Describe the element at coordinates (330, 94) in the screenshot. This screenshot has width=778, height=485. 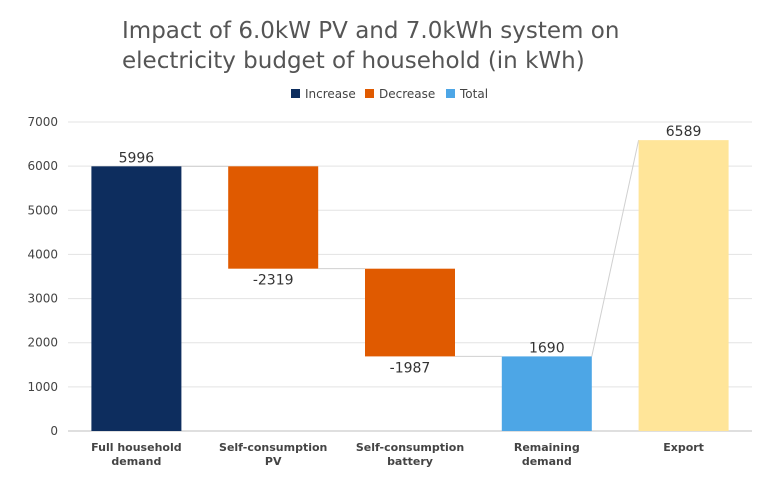
I see `legend-label-increase: Increase` at that location.